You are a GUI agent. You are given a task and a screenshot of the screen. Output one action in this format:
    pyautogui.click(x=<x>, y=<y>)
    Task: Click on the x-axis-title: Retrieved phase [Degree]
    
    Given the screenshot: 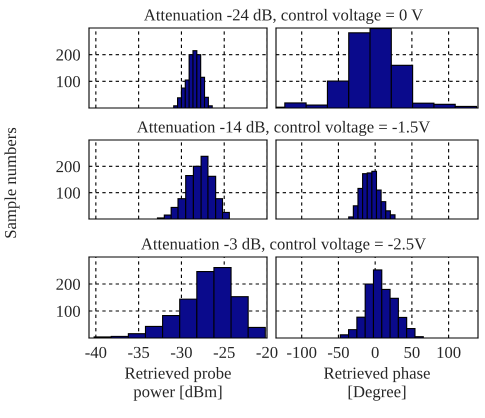 What is the action you would take?
    pyautogui.click(x=377, y=384)
    